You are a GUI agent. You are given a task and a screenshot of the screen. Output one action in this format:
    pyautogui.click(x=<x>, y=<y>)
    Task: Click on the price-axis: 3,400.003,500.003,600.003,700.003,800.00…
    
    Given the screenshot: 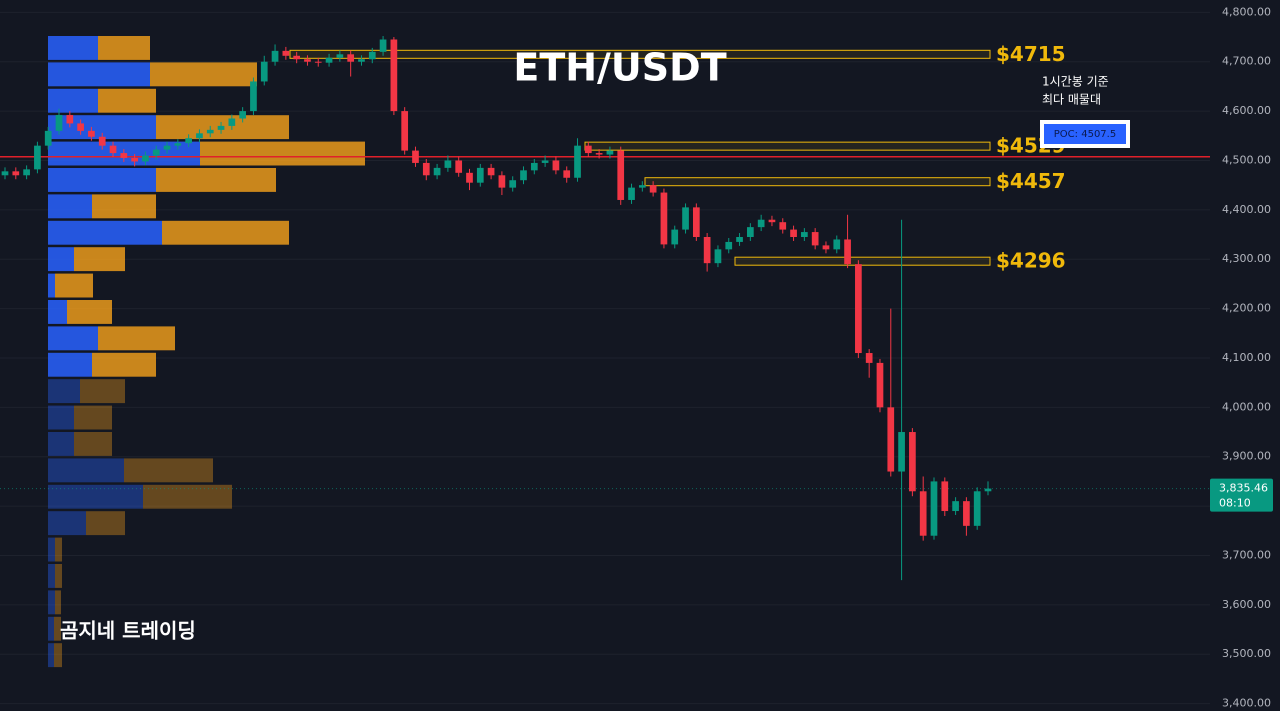 What is the action you would take?
    pyautogui.click(x=1246, y=357)
    